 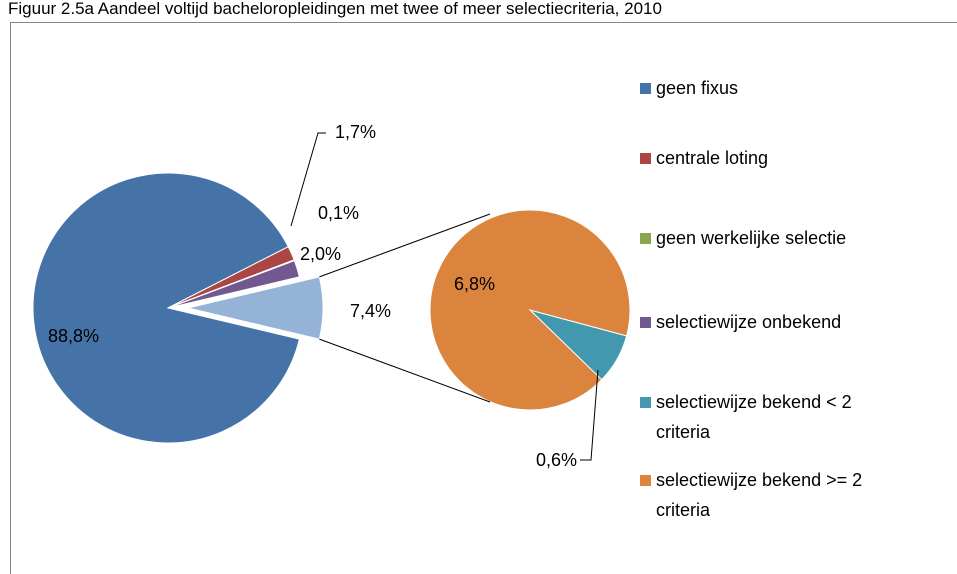 I want to click on data-label: 7,4%, so click(x=370, y=311).